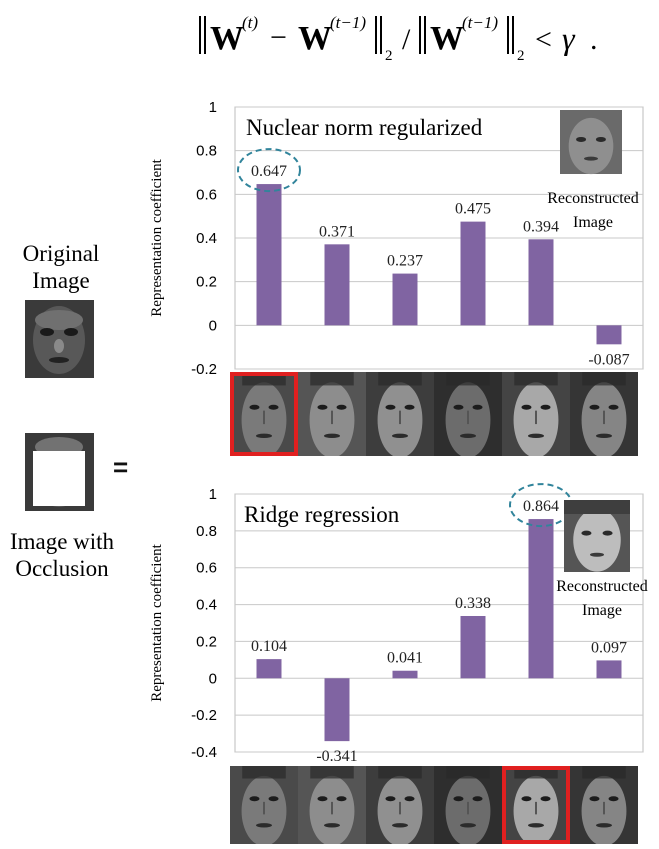  Describe the element at coordinates (608, 359) in the screenshot. I see `data-label: -0.087` at that location.